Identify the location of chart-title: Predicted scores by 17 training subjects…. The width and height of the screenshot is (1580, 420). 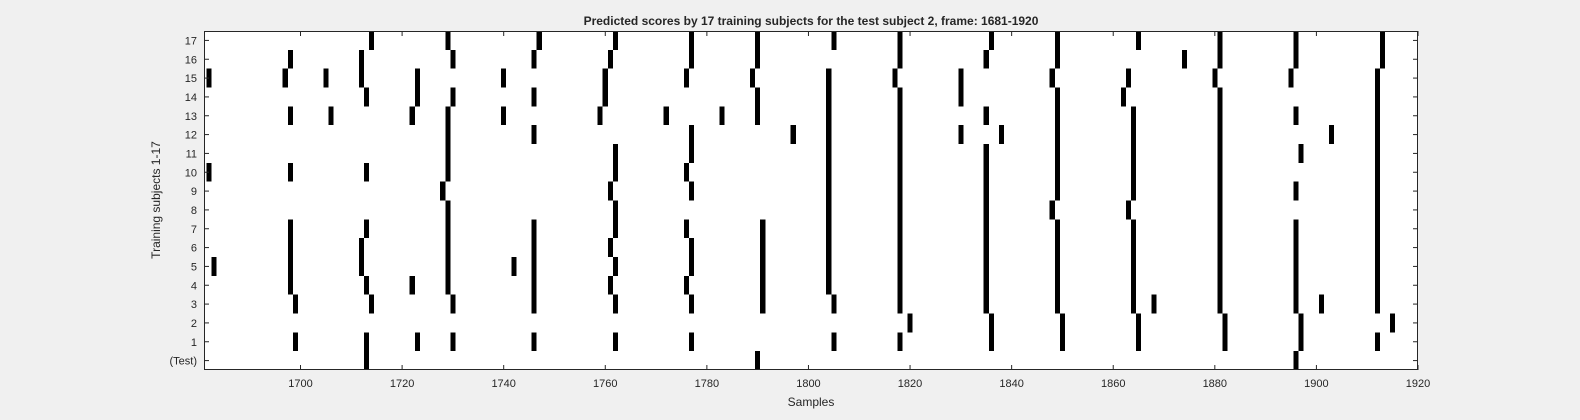
(811, 21).